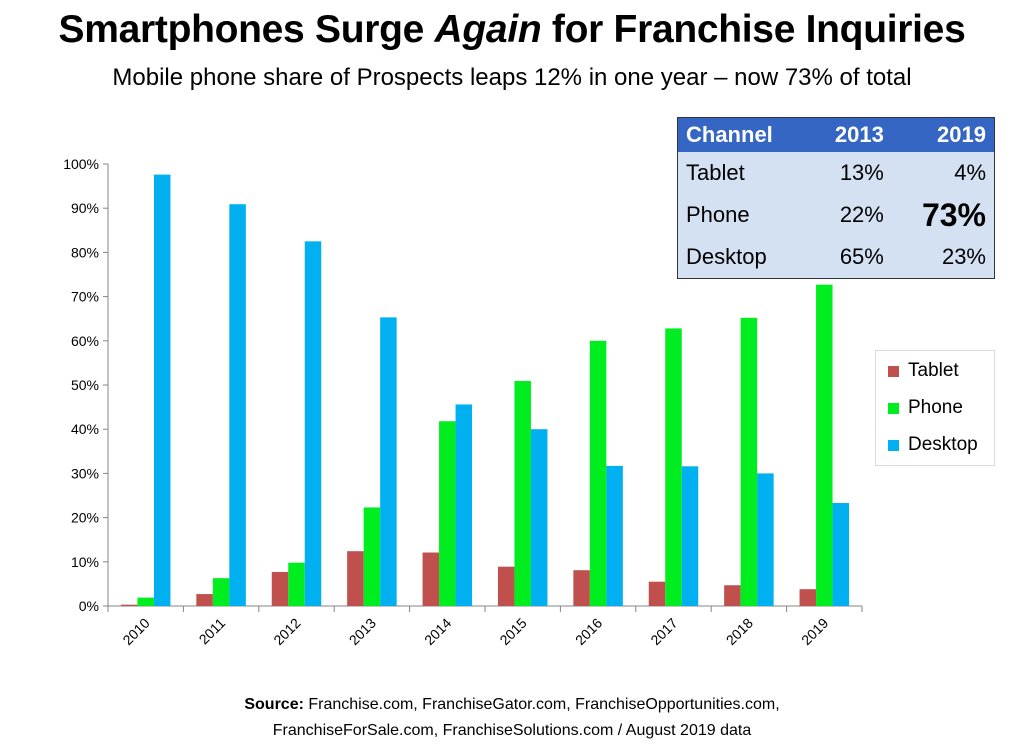 The height and width of the screenshot is (750, 1024). I want to click on table-cell-highlight: 73%, so click(953, 214).